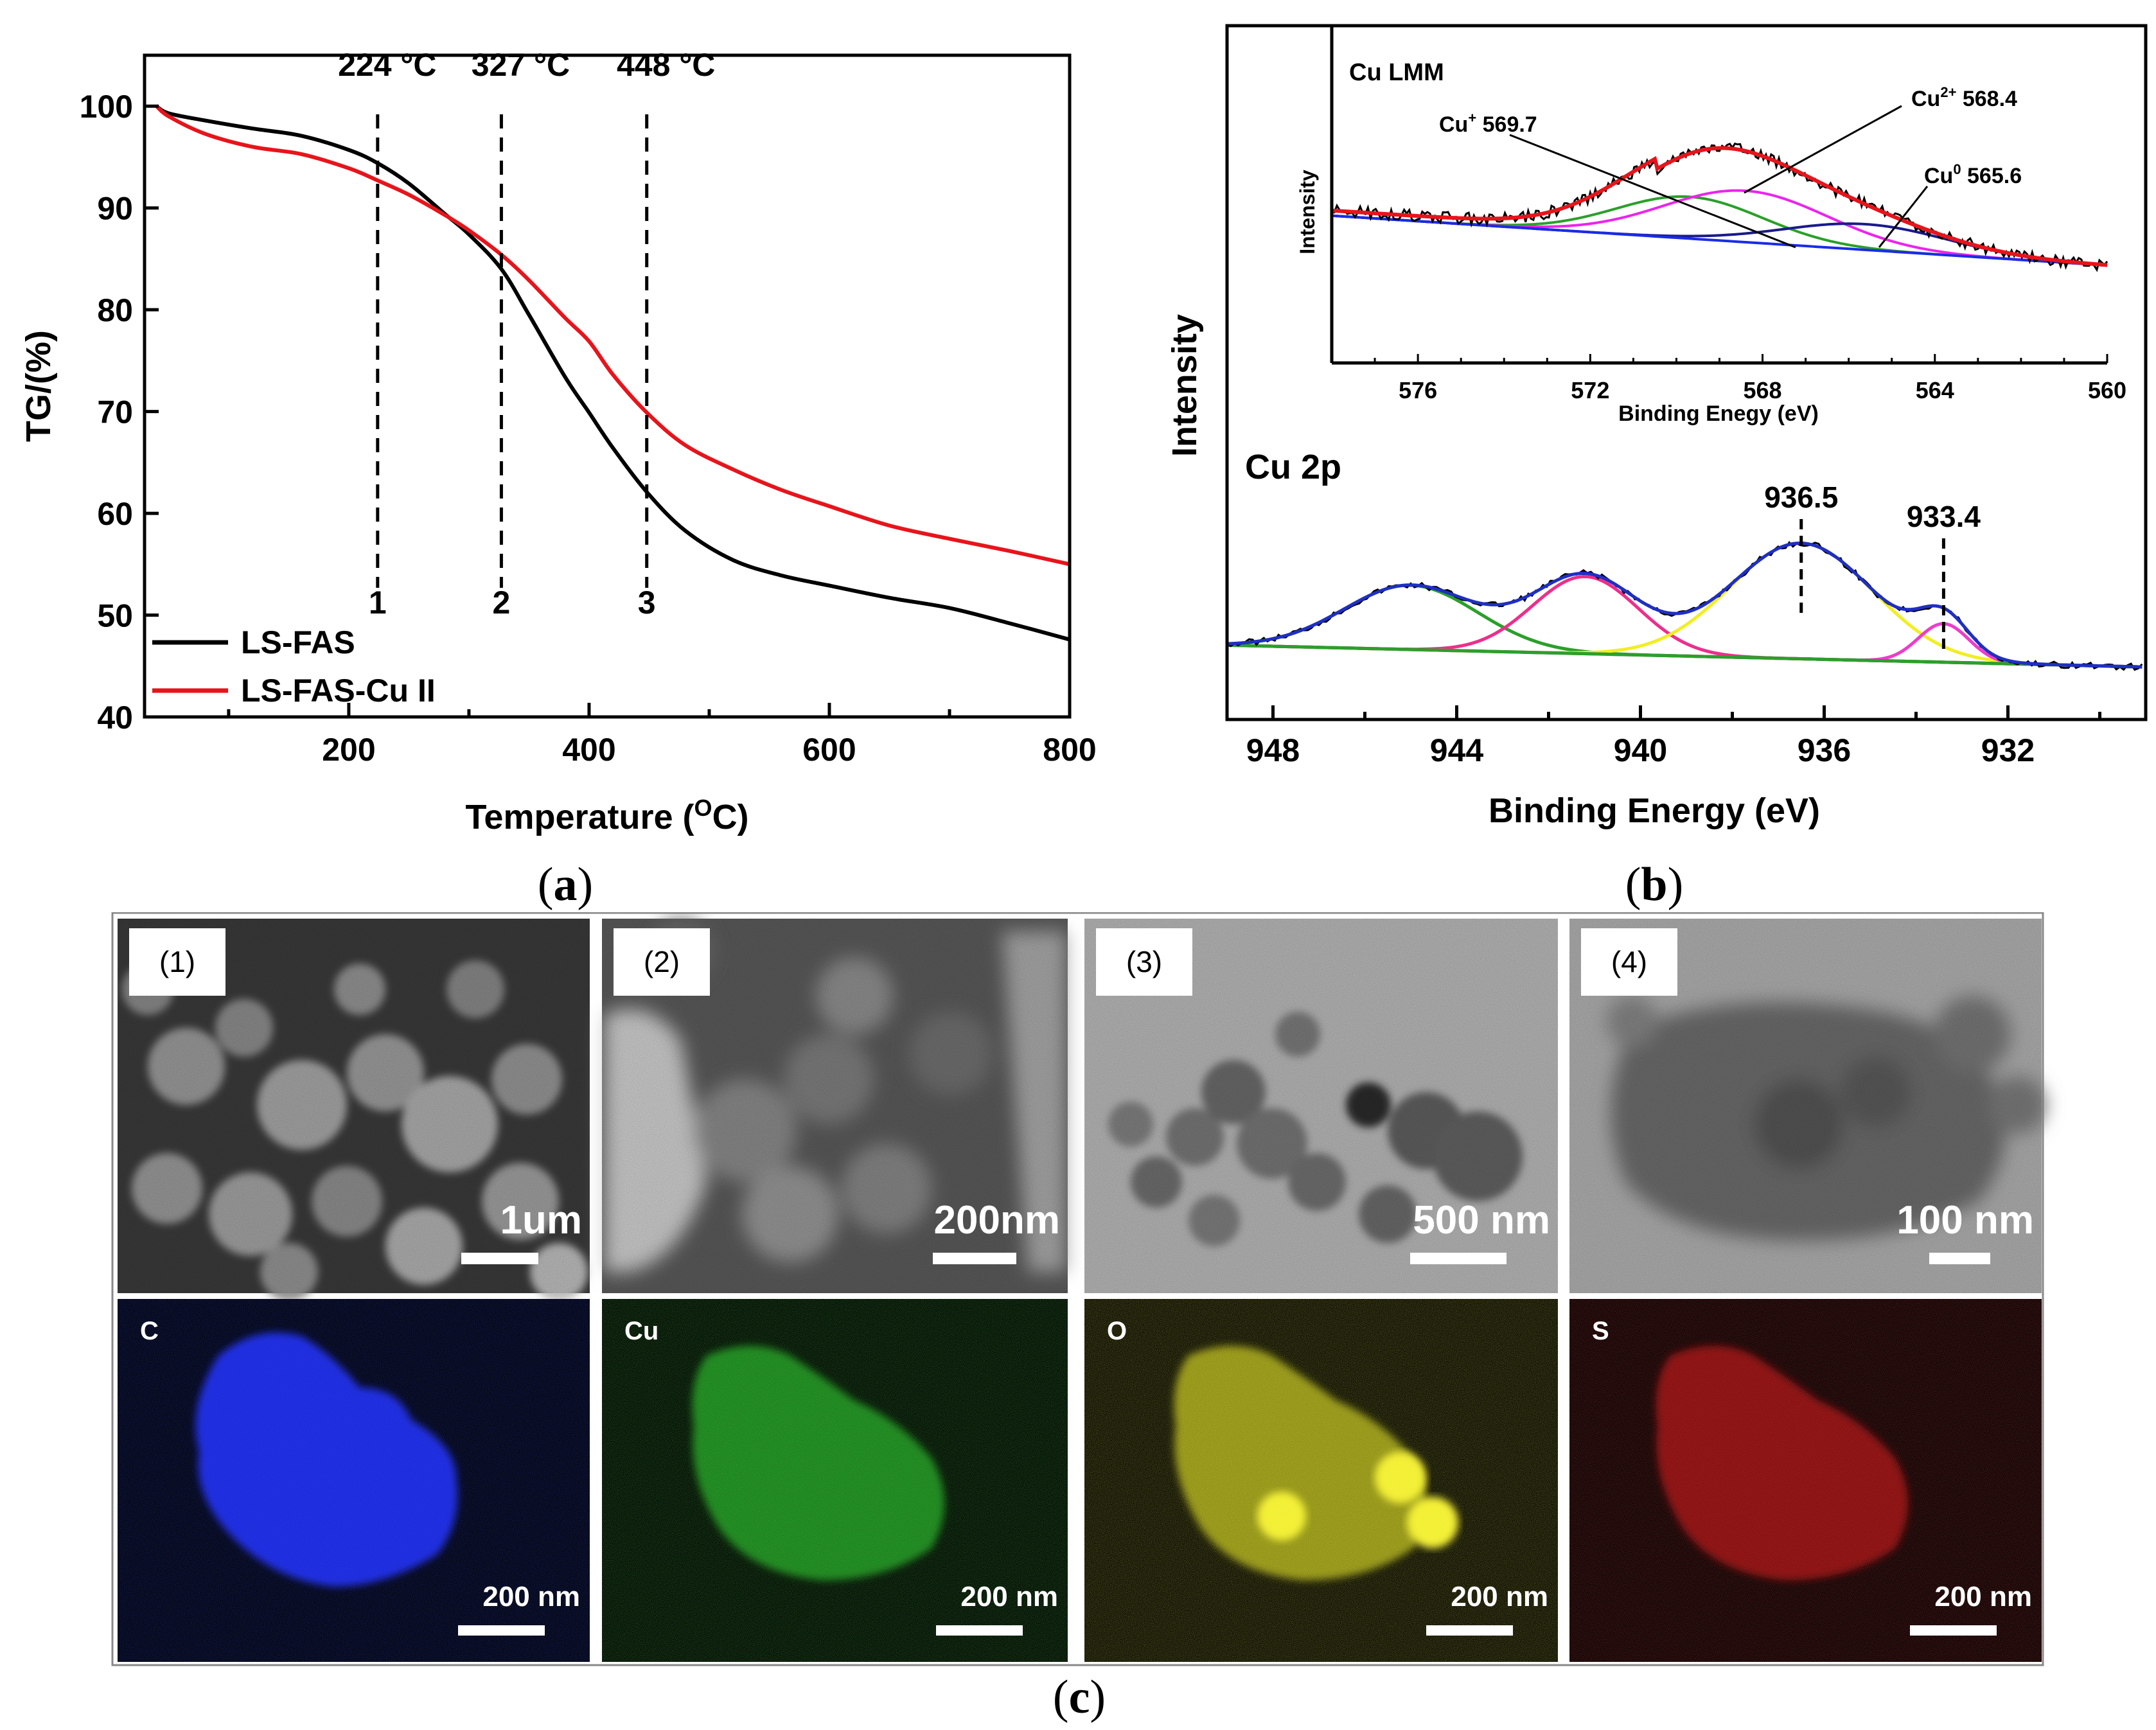 The image size is (2156, 1730). I want to click on series-ls-fas-line, so click(612, 373).